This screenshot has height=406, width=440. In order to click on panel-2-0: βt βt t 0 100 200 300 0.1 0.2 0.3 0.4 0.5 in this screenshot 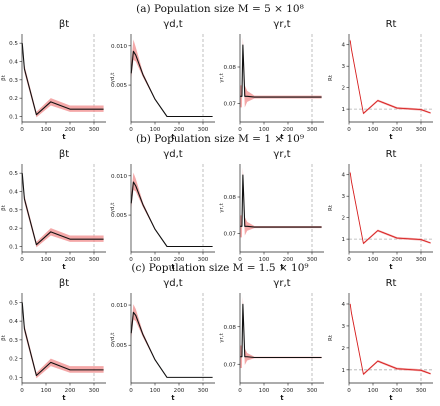, I will do `click(53, 340)`.